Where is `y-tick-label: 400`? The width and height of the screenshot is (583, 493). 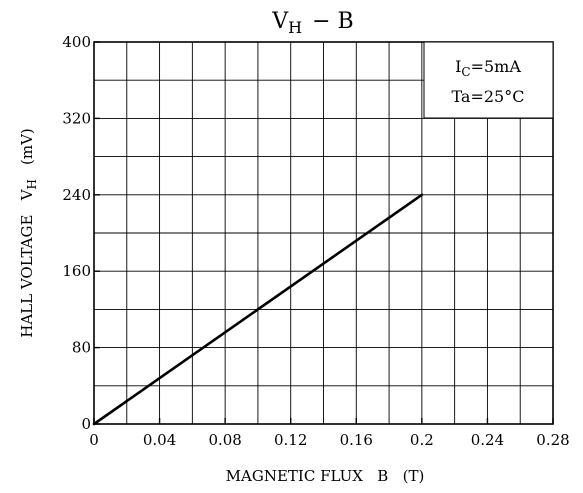
y-tick-label: 400 is located at coordinates (76, 42).